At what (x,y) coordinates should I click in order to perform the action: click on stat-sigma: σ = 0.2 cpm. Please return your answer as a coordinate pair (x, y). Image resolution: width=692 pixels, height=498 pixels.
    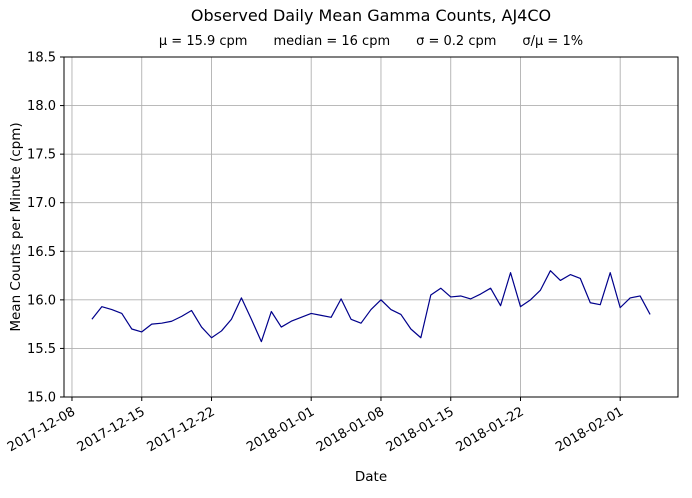
    Looking at the image, I should click on (456, 41).